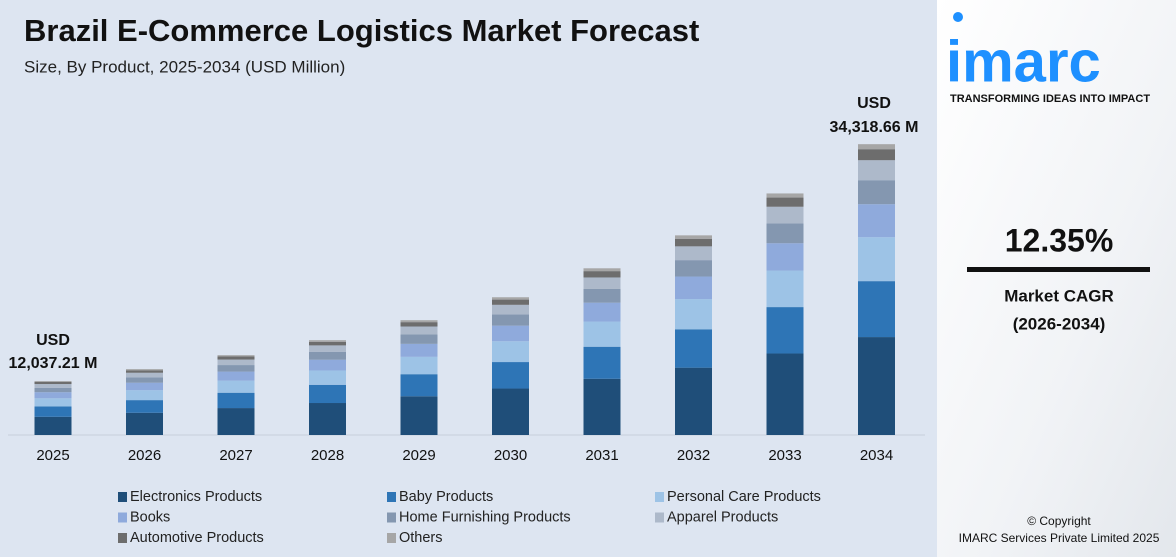  Describe the element at coordinates (510, 455) in the screenshot. I see `x-tick-label: 2030` at that location.